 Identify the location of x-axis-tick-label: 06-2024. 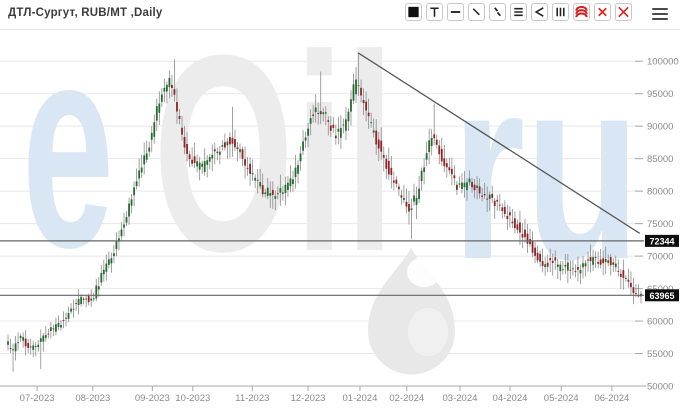
(611, 398).